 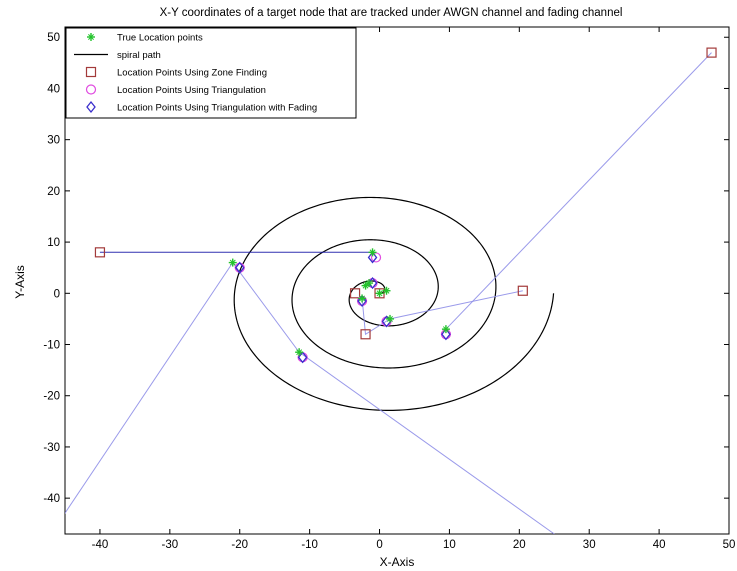 I want to click on x-axis-label: X-Axis, so click(x=397, y=562).